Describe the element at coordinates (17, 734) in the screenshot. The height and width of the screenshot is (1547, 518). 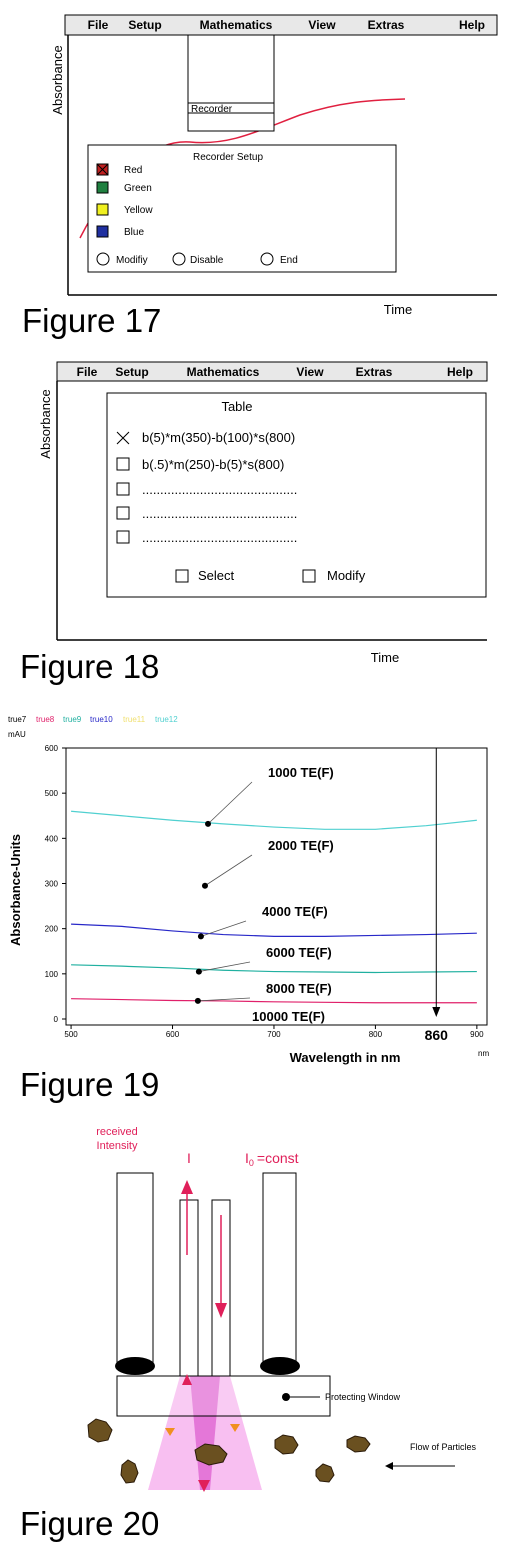
I see `unit: mAU` at that location.